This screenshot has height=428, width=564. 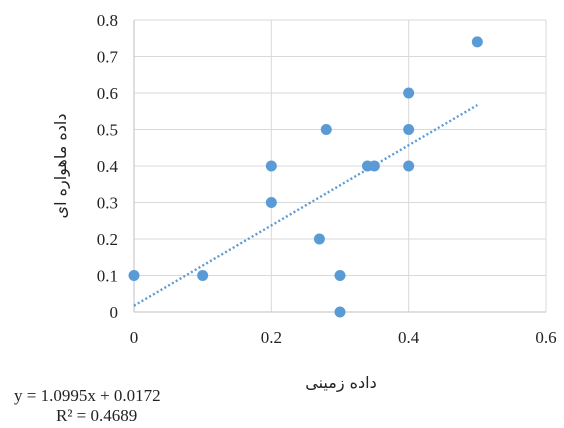 What do you see at coordinates (61, 166) in the screenshot?
I see `y-axis-title: داده ماهواره ای` at bounding box center [61, 166].